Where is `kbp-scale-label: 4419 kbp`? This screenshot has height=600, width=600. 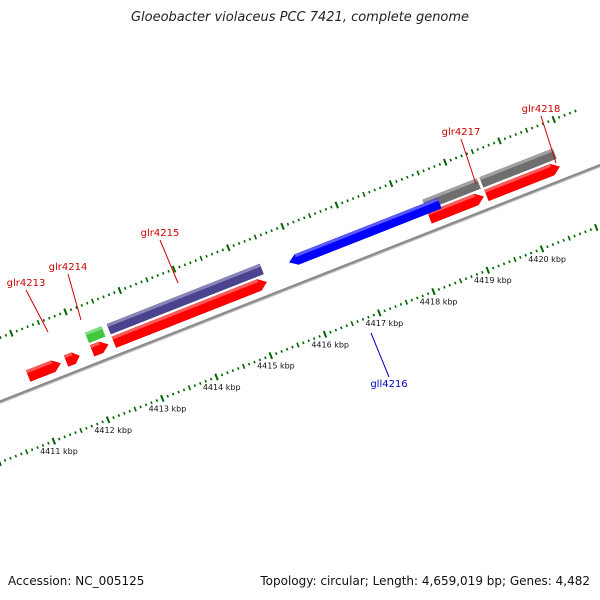
kbp-scale-label: 4419 kbp is located at coordinates (493, 280).